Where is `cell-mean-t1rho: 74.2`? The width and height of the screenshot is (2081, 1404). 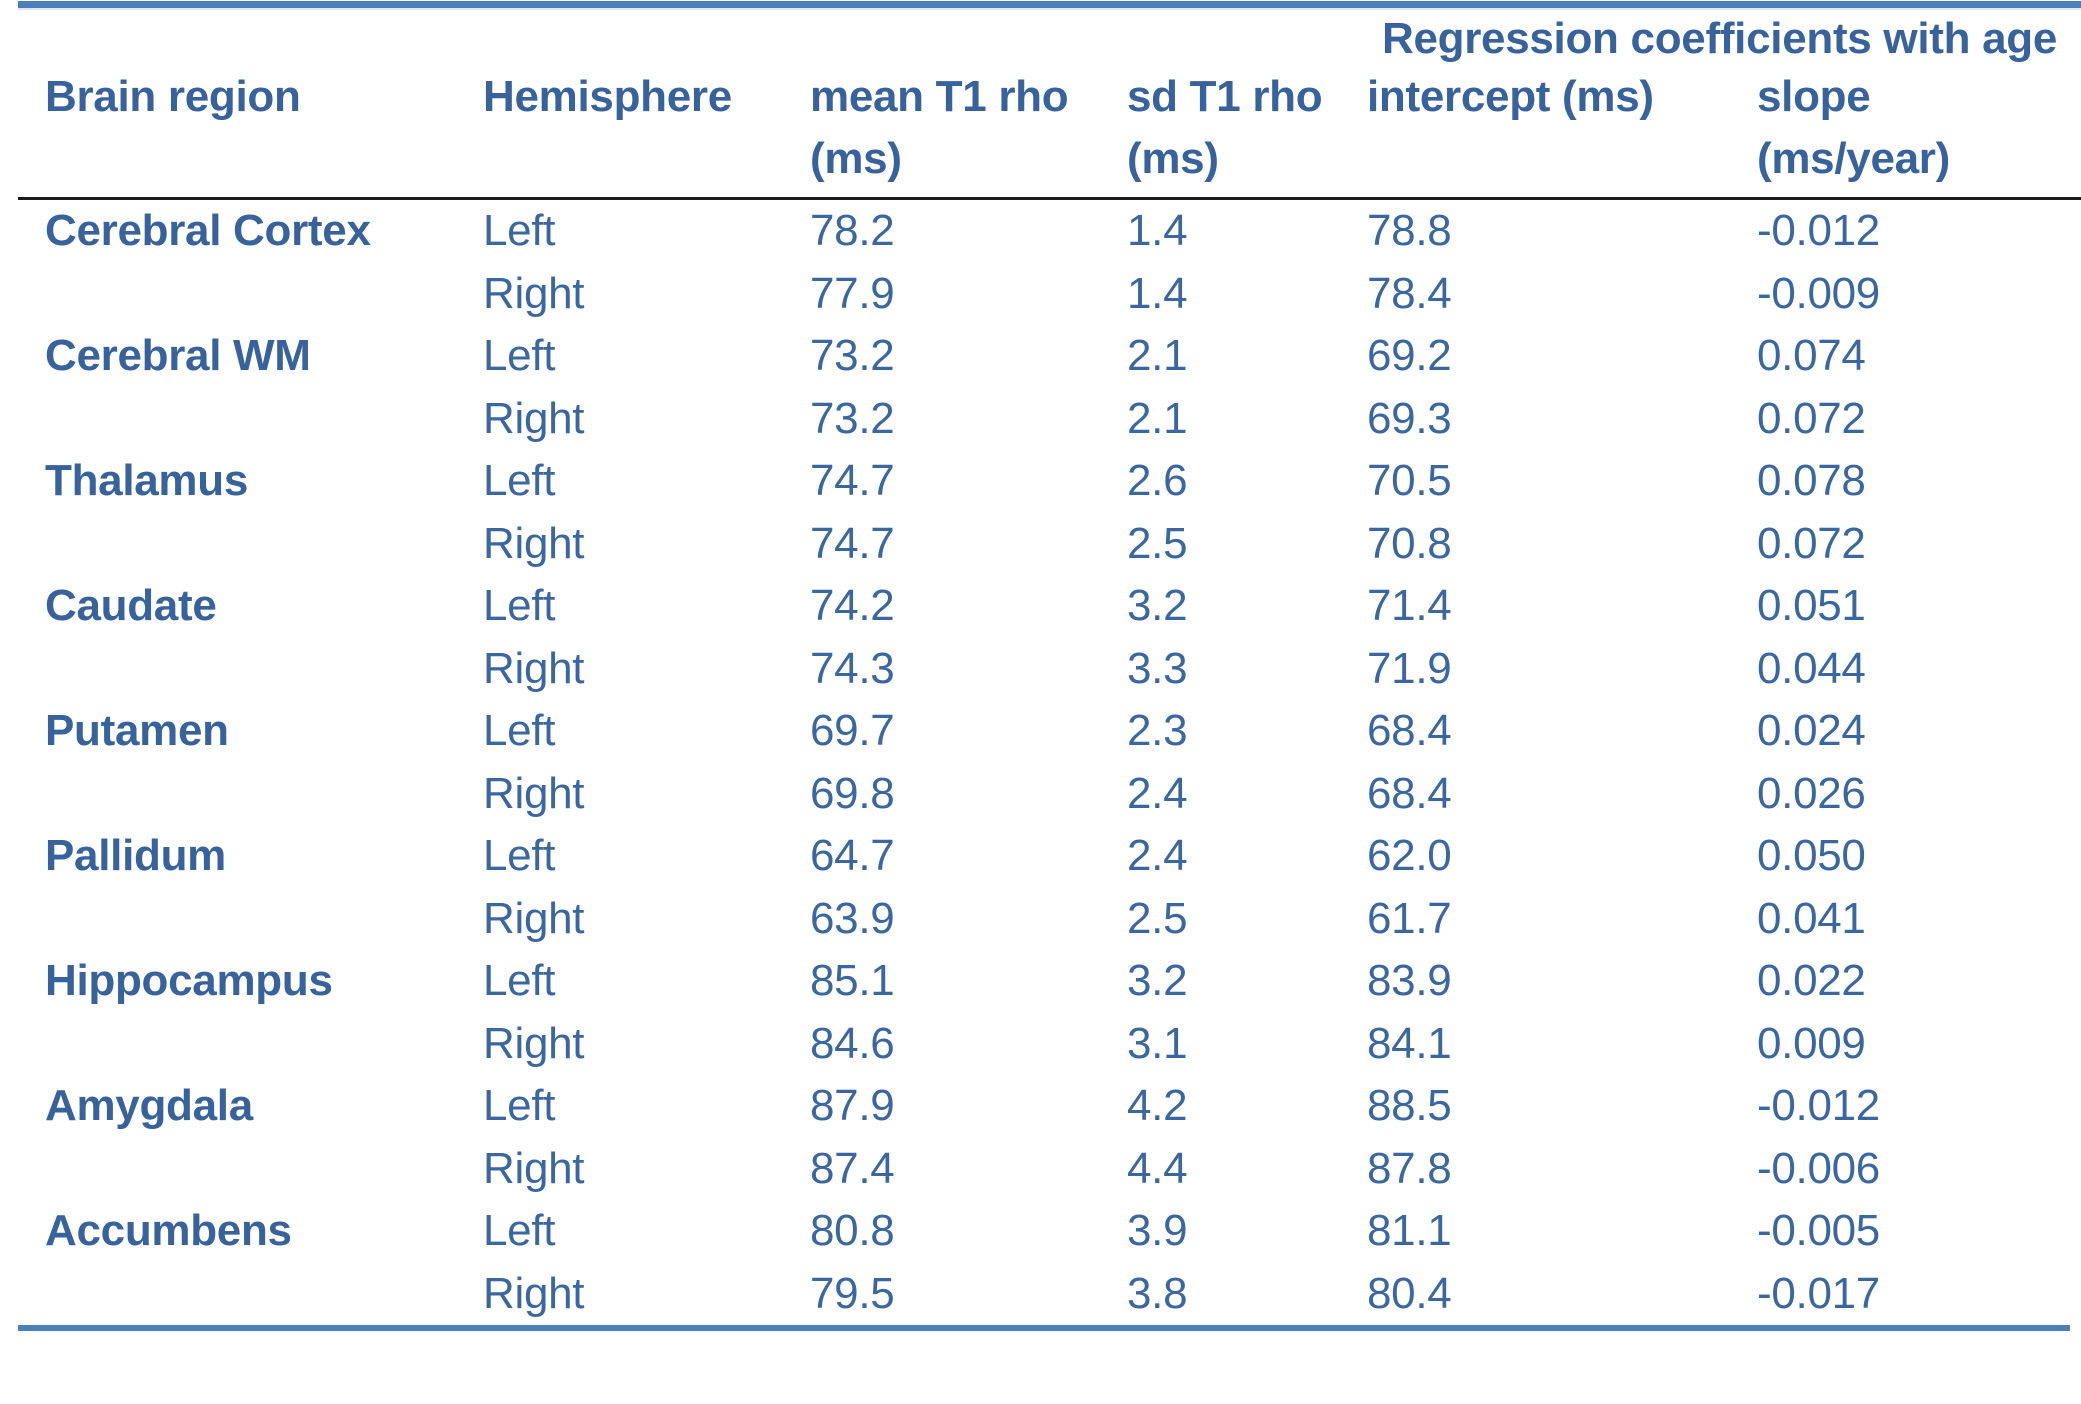 cell-mean-t1rho: 74.2 is located at coordinates (852, 605).